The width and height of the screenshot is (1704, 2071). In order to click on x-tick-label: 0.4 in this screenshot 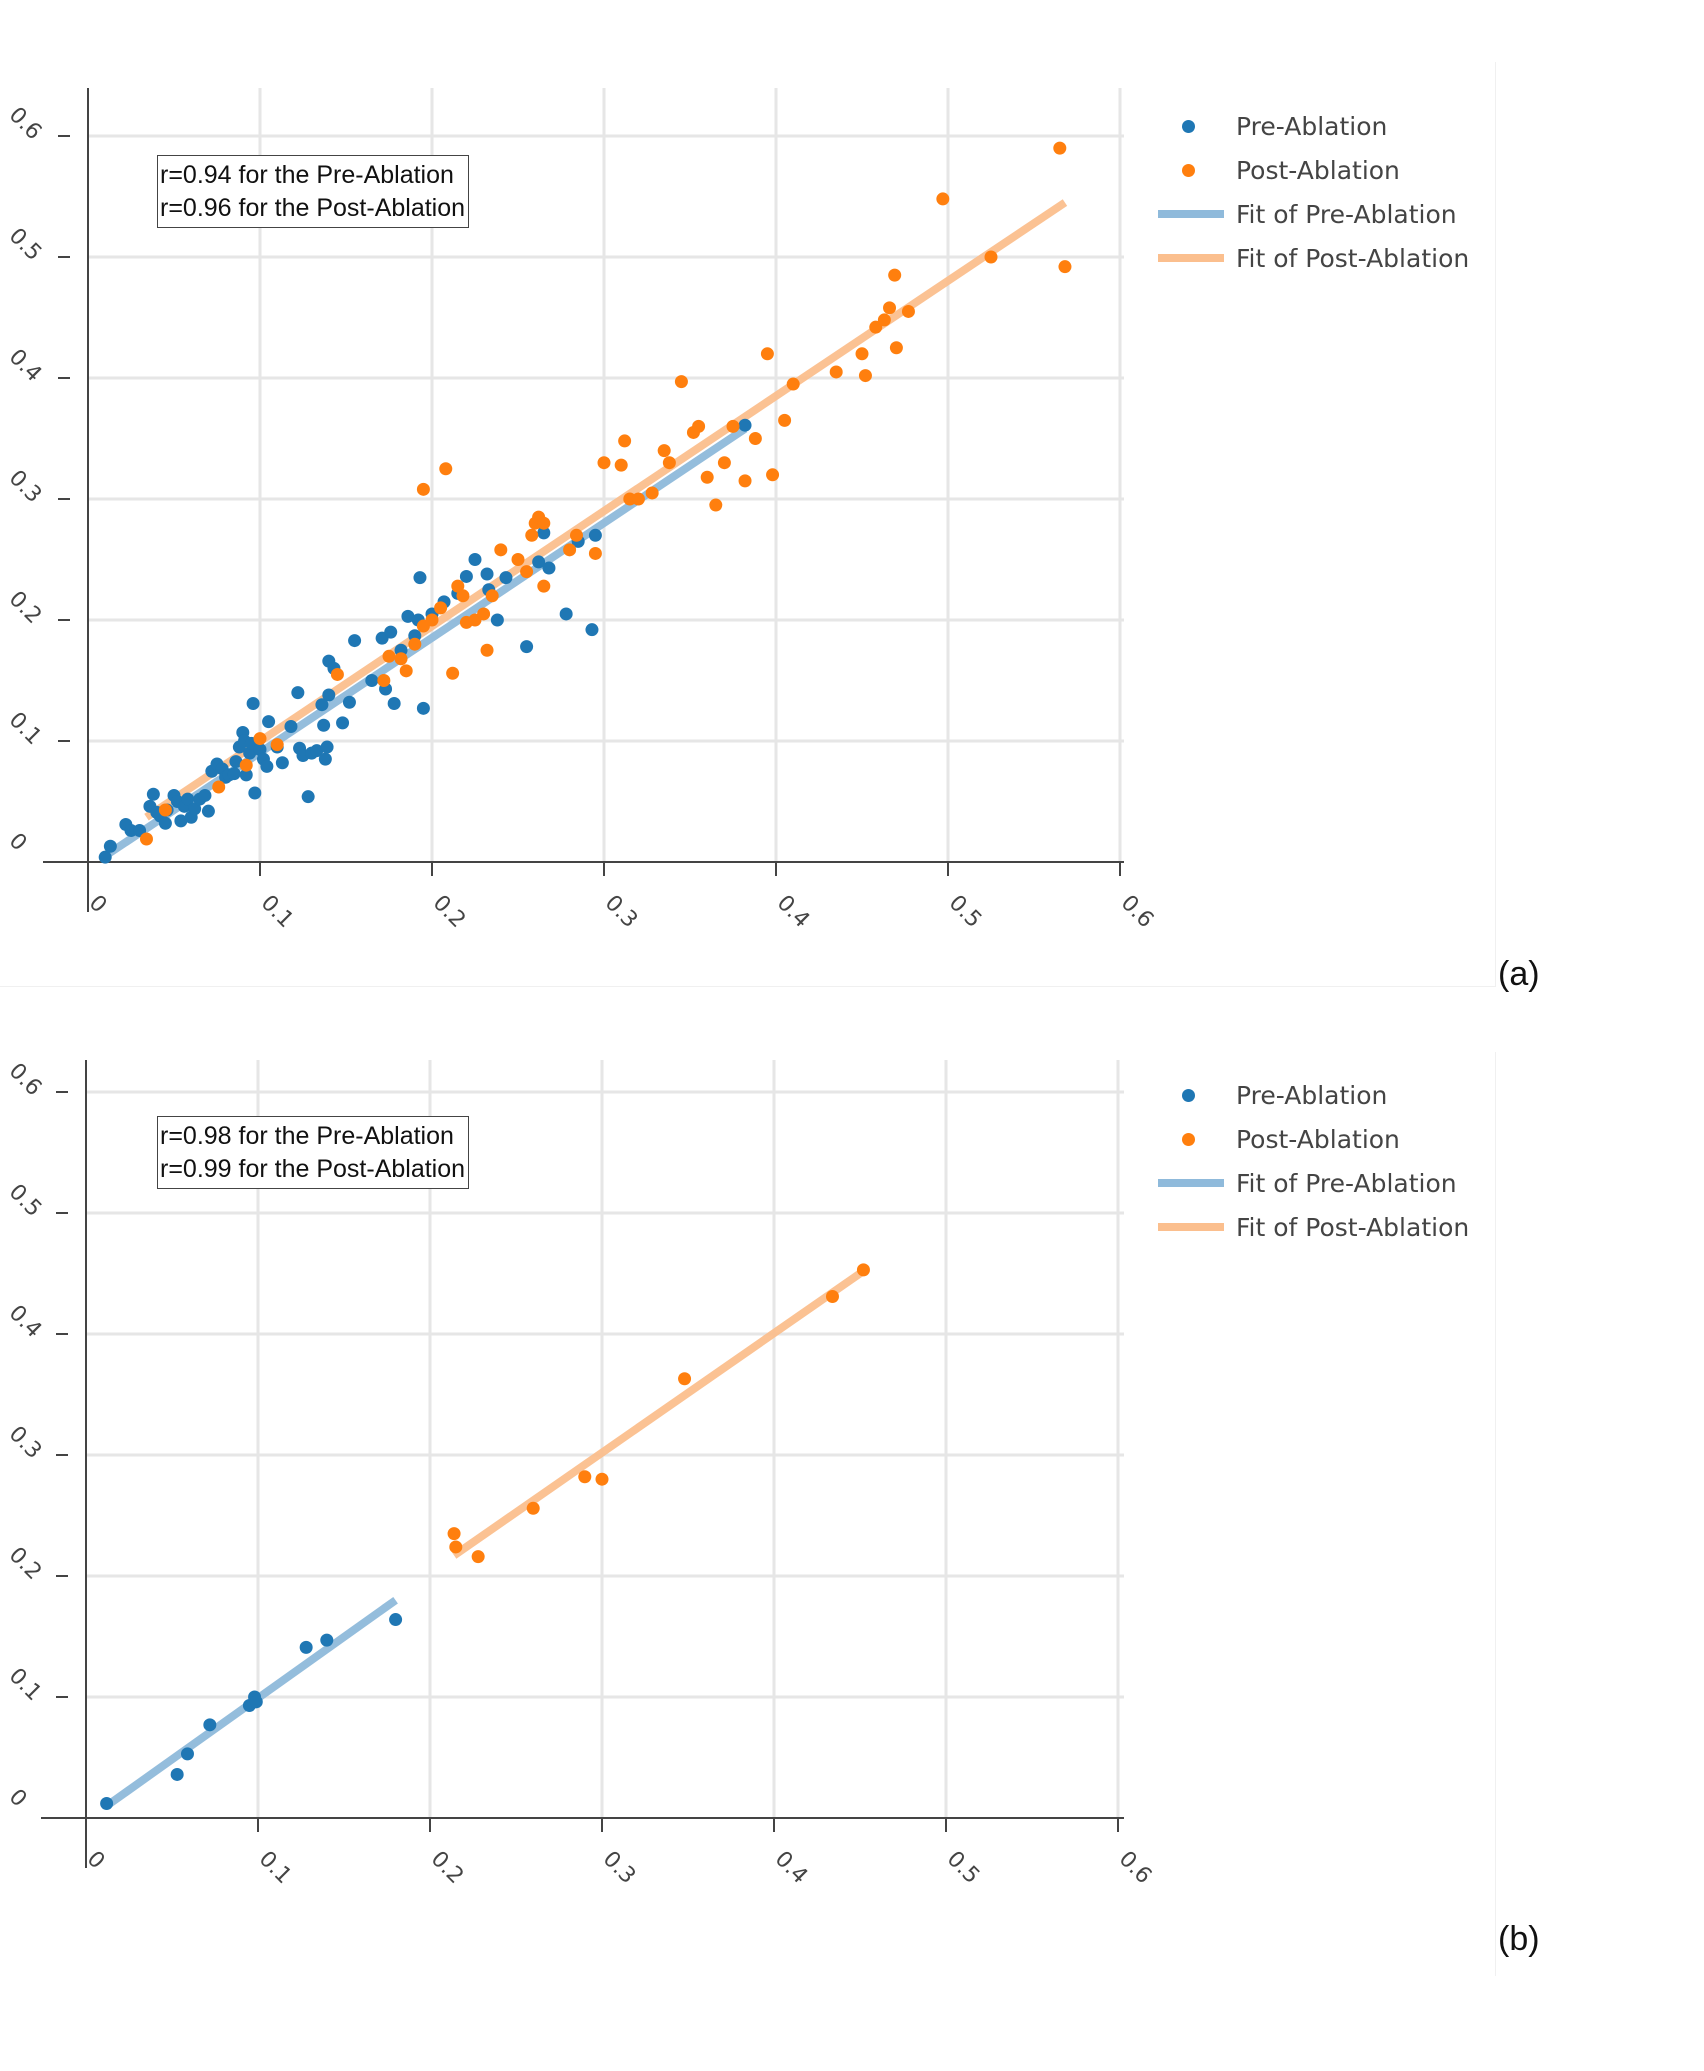, I will do `click(793, 912)`.